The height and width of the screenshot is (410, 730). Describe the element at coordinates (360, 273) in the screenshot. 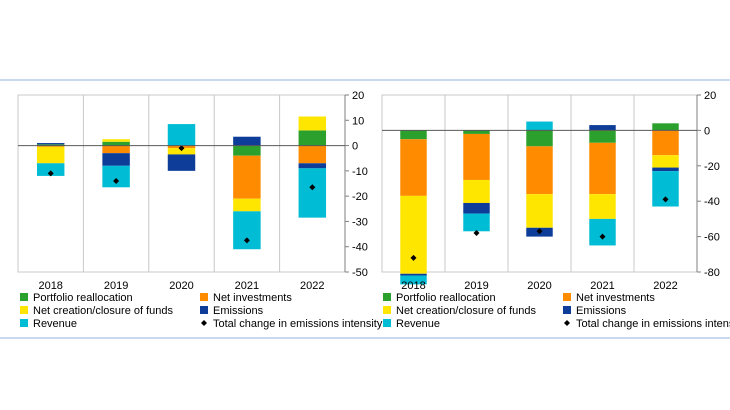

I see `y-tick-label: -50` at that location.